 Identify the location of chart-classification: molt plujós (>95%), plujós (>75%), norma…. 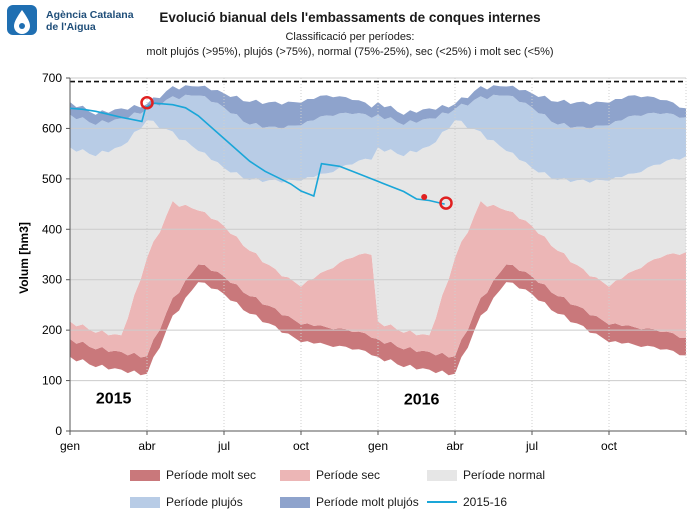
(350, 52).